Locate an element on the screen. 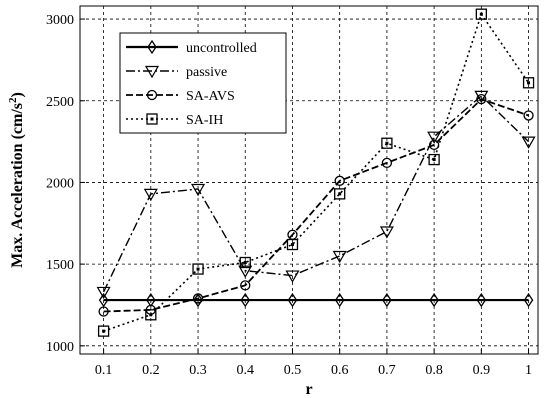  x-tick-label: 0.6 is located at coordinates (340, 370).